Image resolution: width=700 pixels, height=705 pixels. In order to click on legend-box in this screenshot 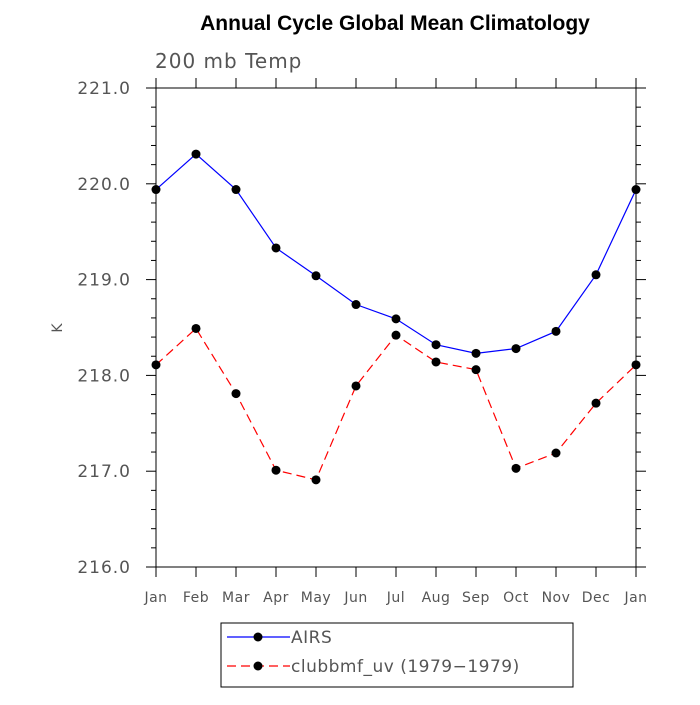, I will do `click(397, 655)`.